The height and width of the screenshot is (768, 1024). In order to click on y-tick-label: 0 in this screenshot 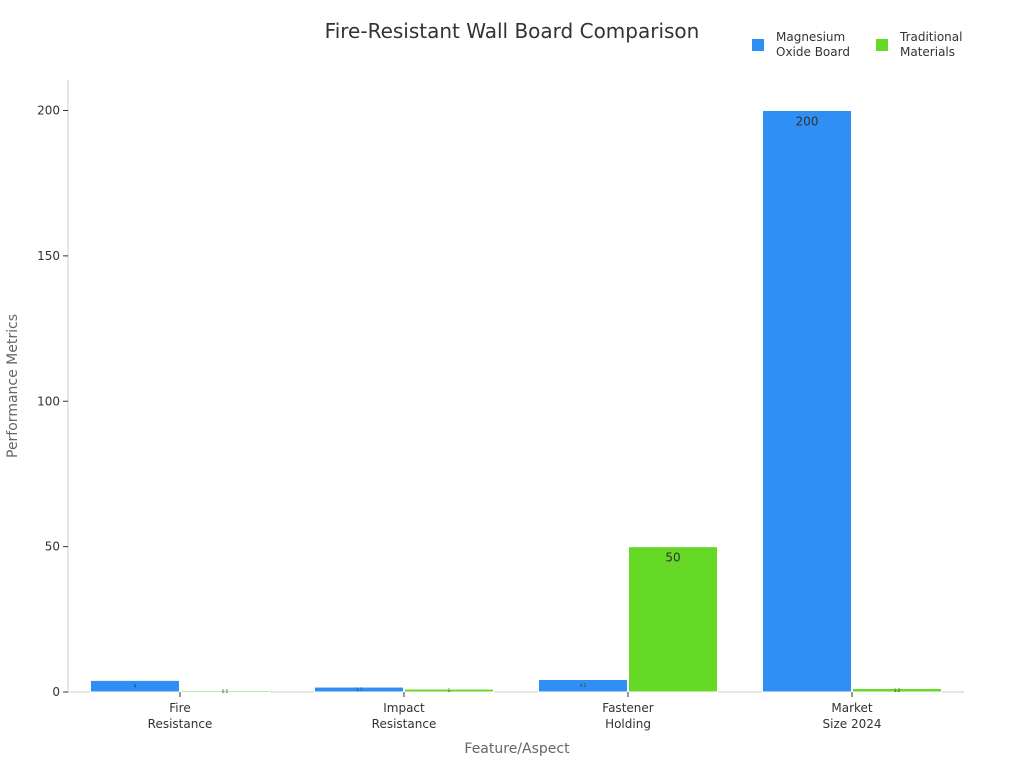, I will do `click(56, 692)`.